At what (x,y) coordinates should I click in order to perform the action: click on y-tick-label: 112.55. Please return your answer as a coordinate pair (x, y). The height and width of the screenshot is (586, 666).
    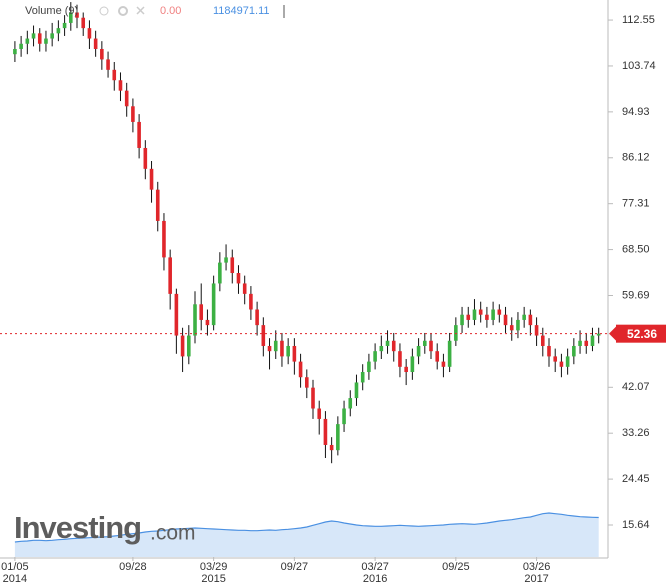
    Looking at the image, I should click on (638, 20).